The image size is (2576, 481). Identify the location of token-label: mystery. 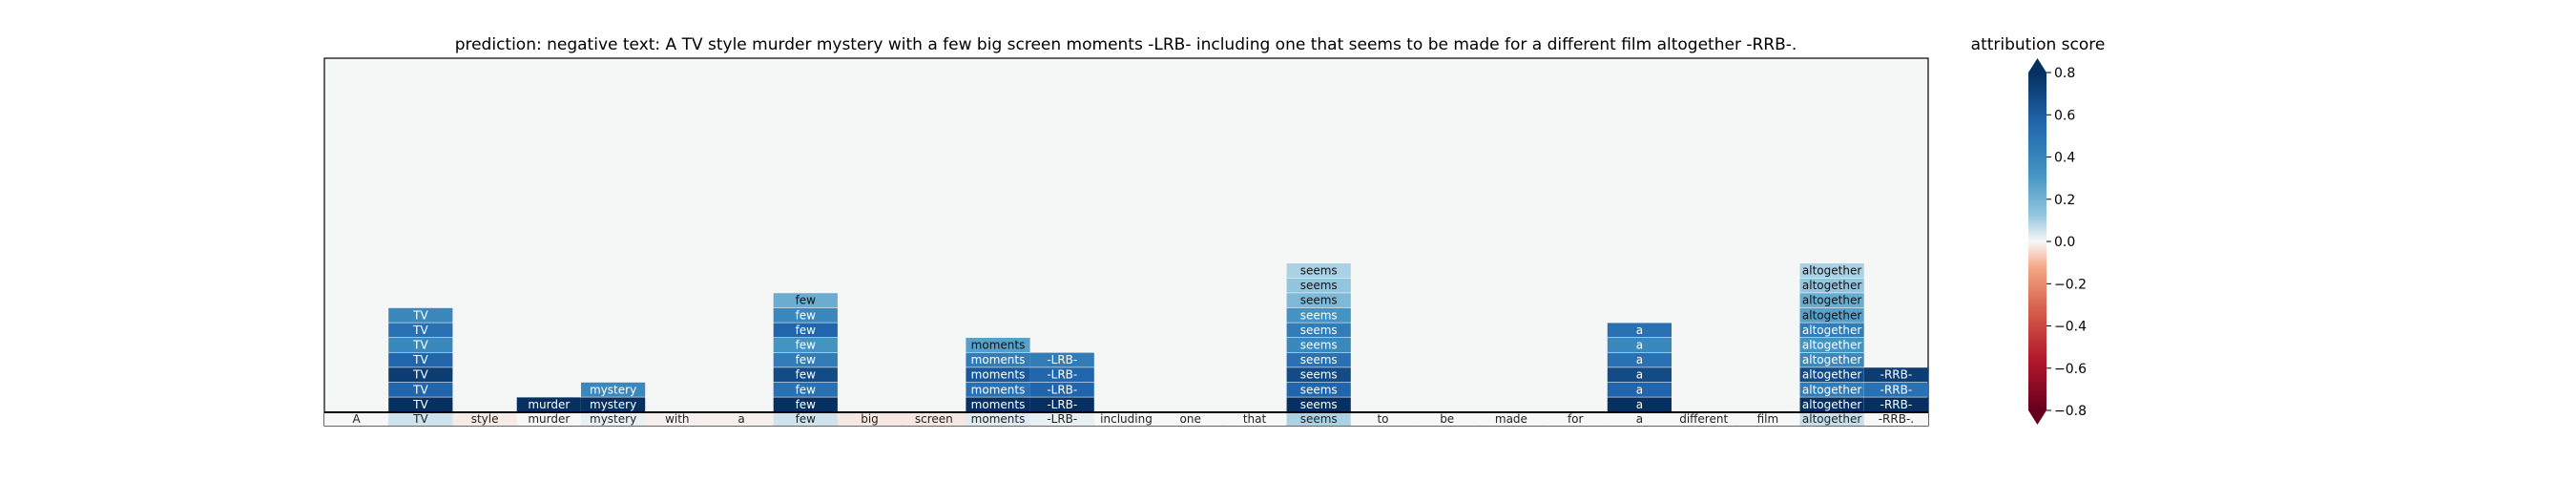
(613, 419).